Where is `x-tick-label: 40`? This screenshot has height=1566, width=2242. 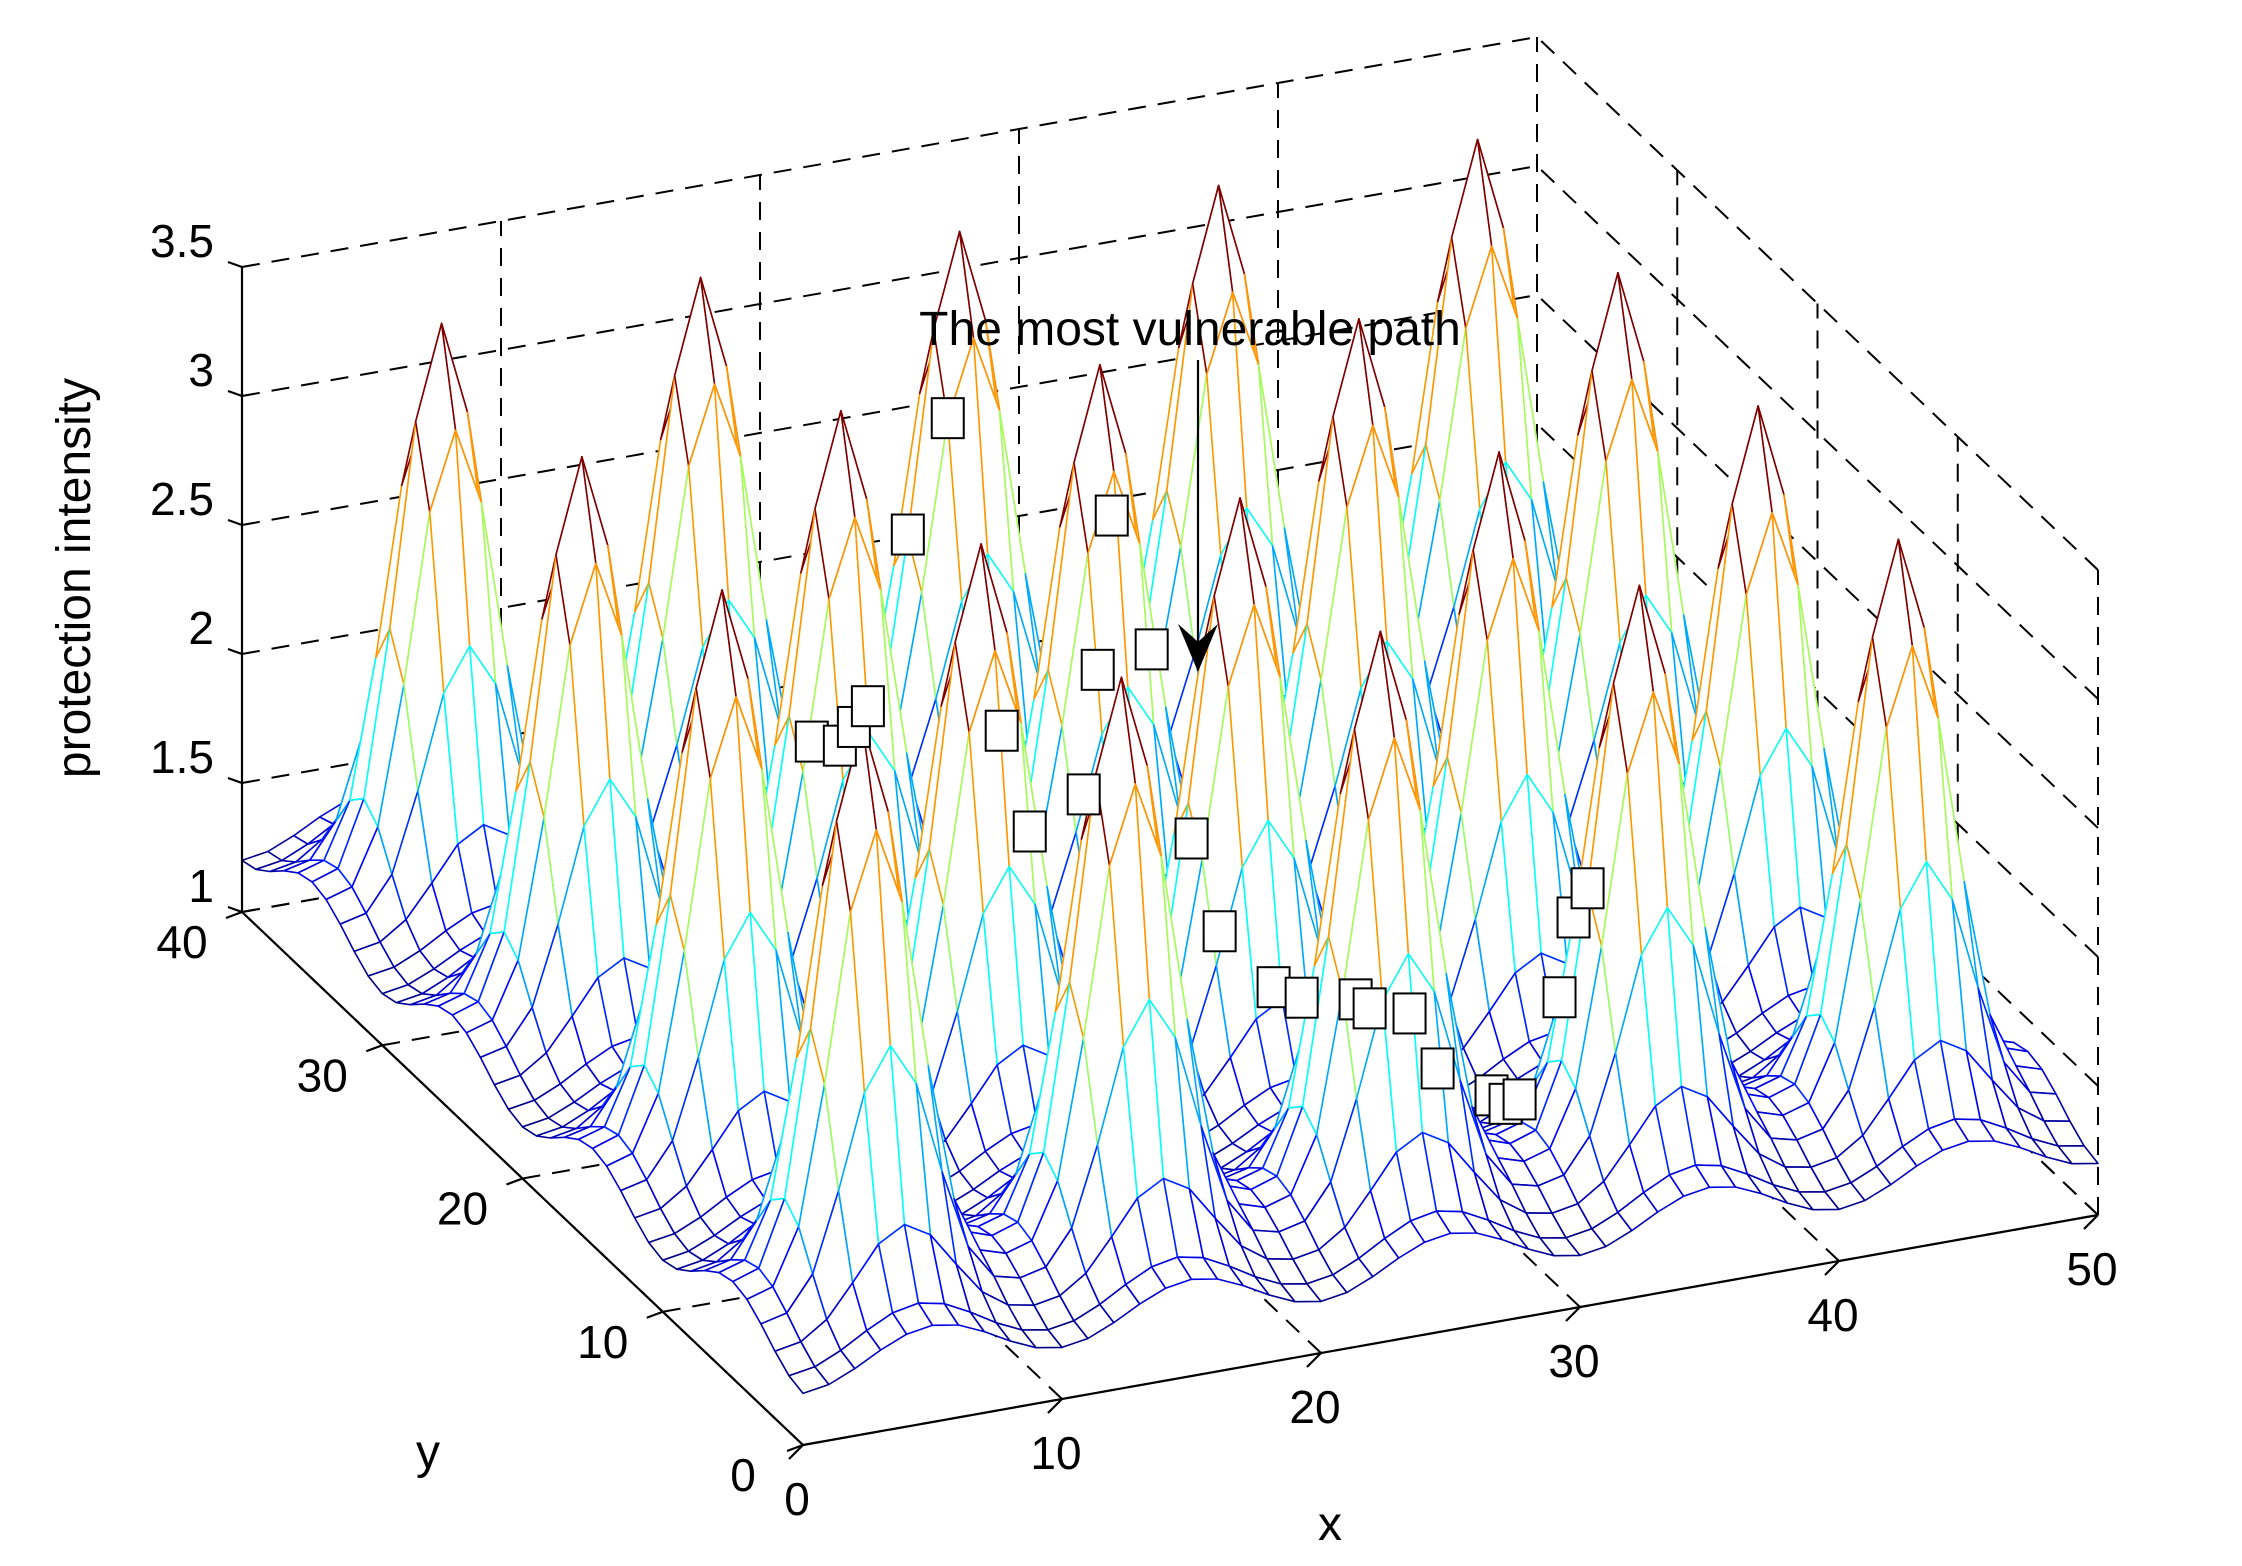 x-tick-label: 40 is located at coordinates (1832, 1315).